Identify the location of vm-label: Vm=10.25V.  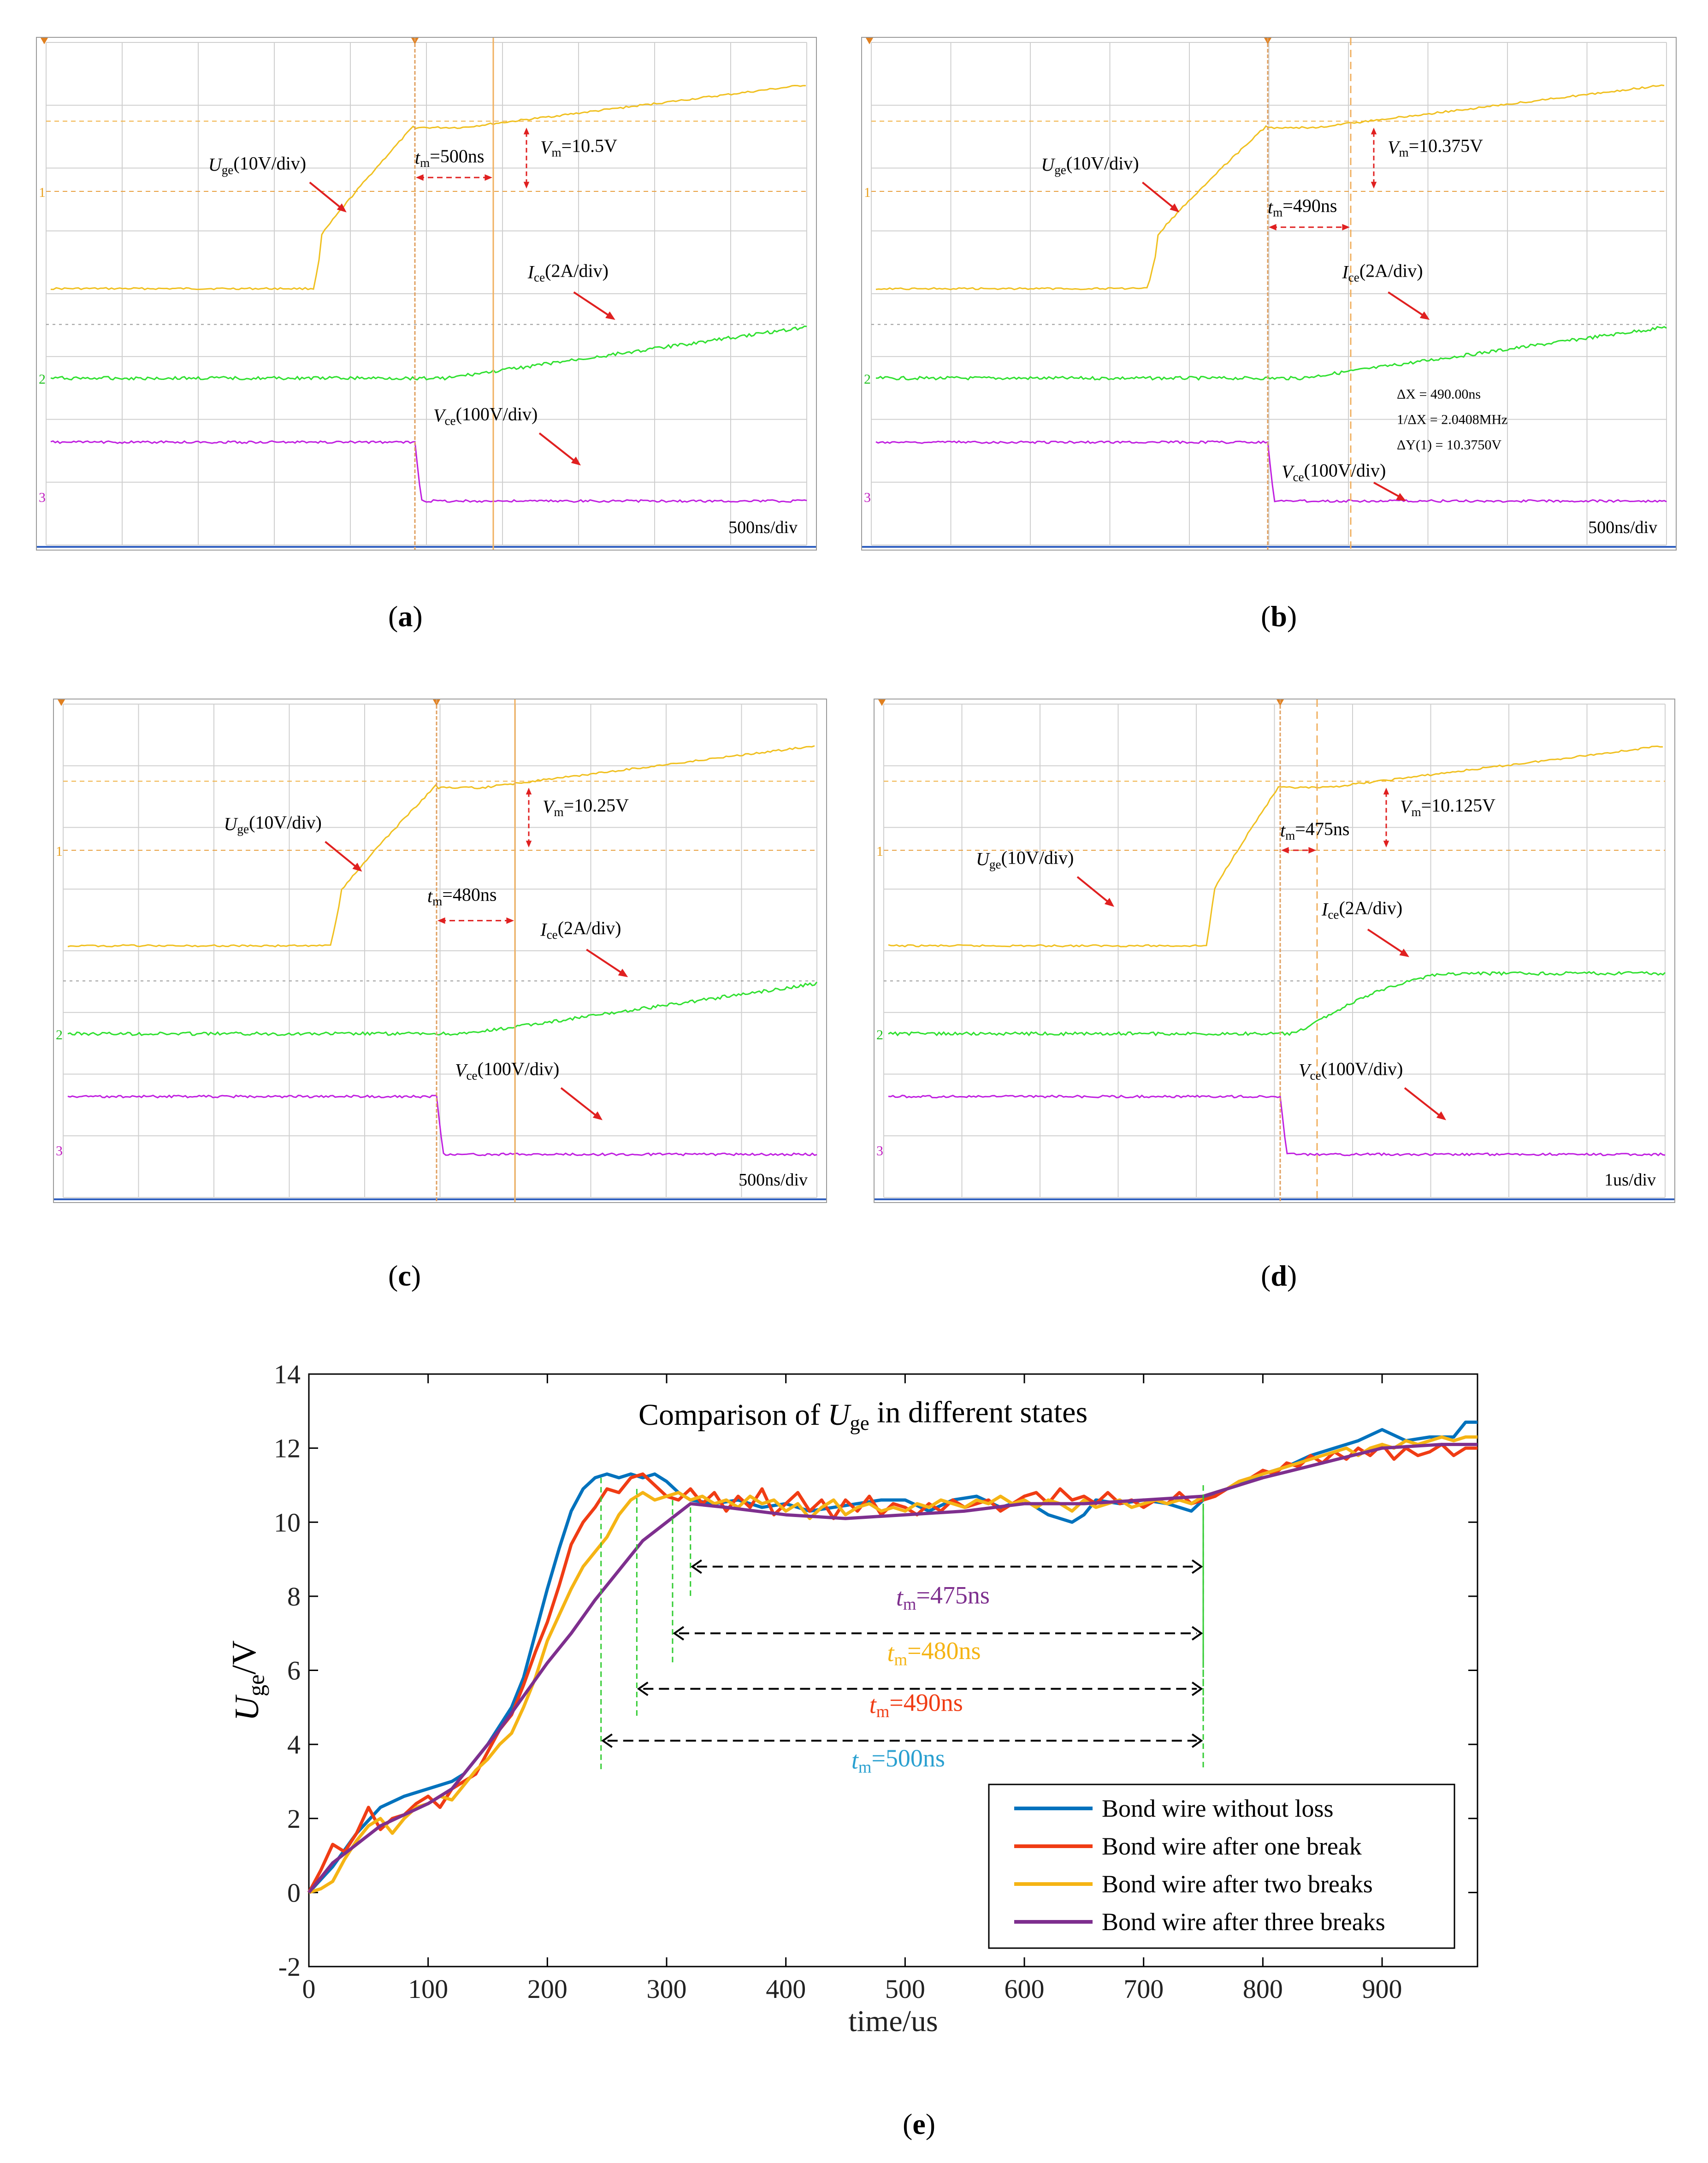
(586, 807).